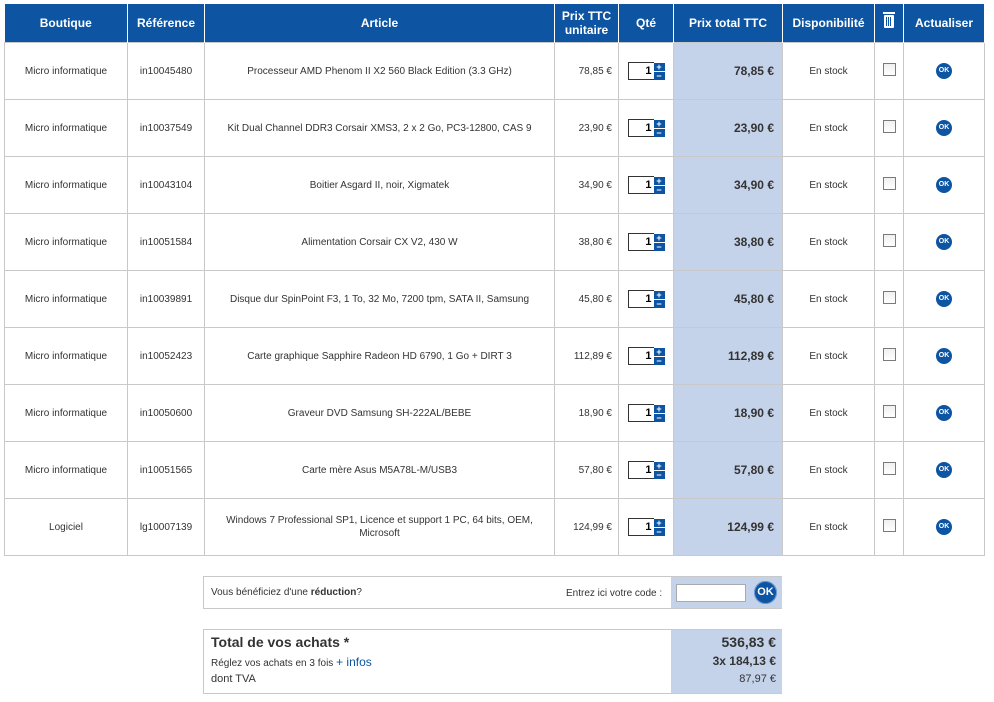  I want to click on cell-article: Boitier Asgard II, noir, Xigmatek, so click(379, 185).